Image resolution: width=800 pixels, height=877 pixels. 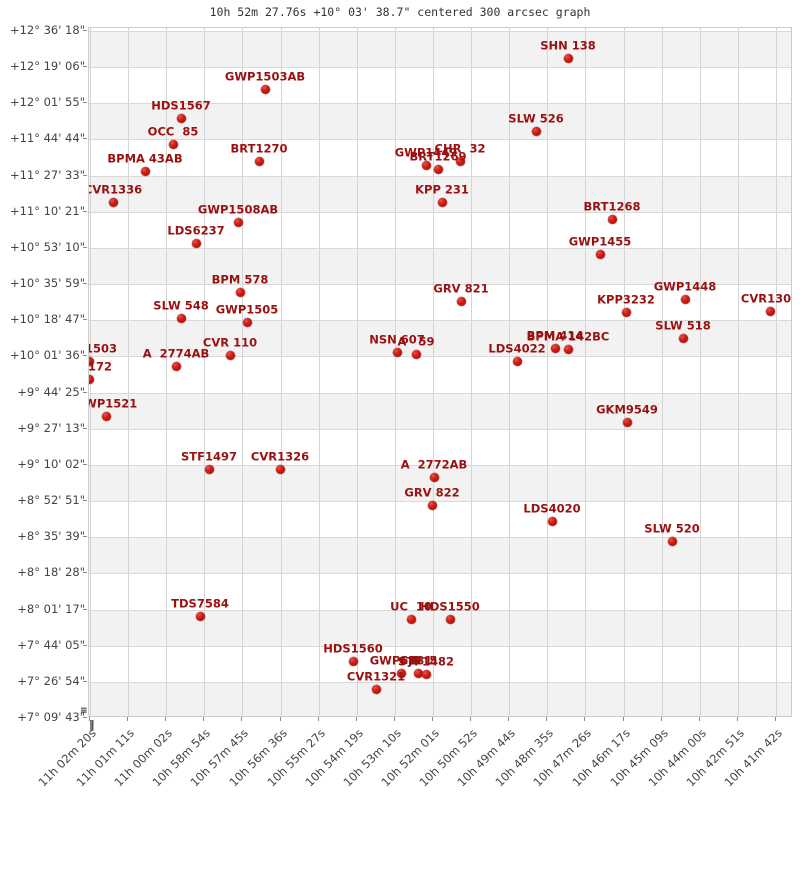 What do you see at coordinates (51, 391) in the screenshot?
I see `y-axis-tick-label: +9° 44' 25"` at bounding box center [51, 391].